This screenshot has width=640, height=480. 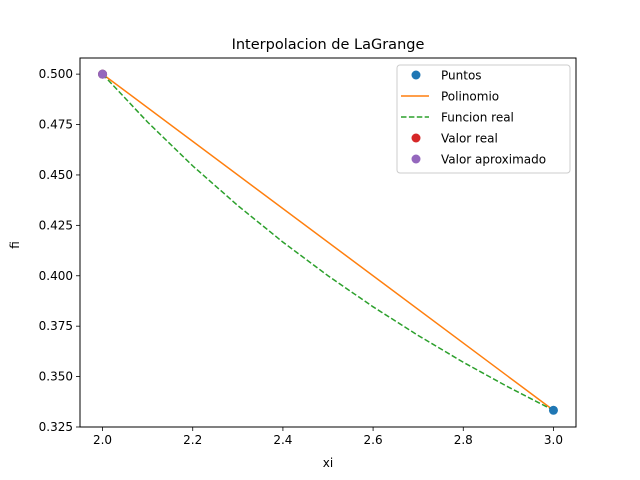 I want to click on legend-marker-puntos, so click(x=416, y=75).